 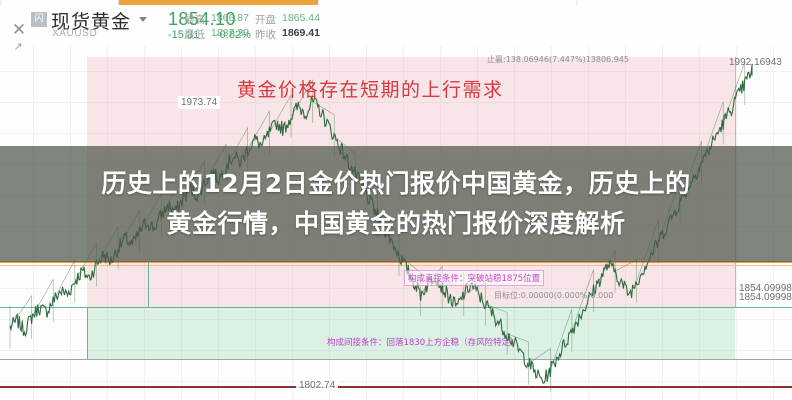 I want to click on overlay-title-line-2: 黄金行情，中国黄金的热门报价深度解析, so click(x=396, y=223).